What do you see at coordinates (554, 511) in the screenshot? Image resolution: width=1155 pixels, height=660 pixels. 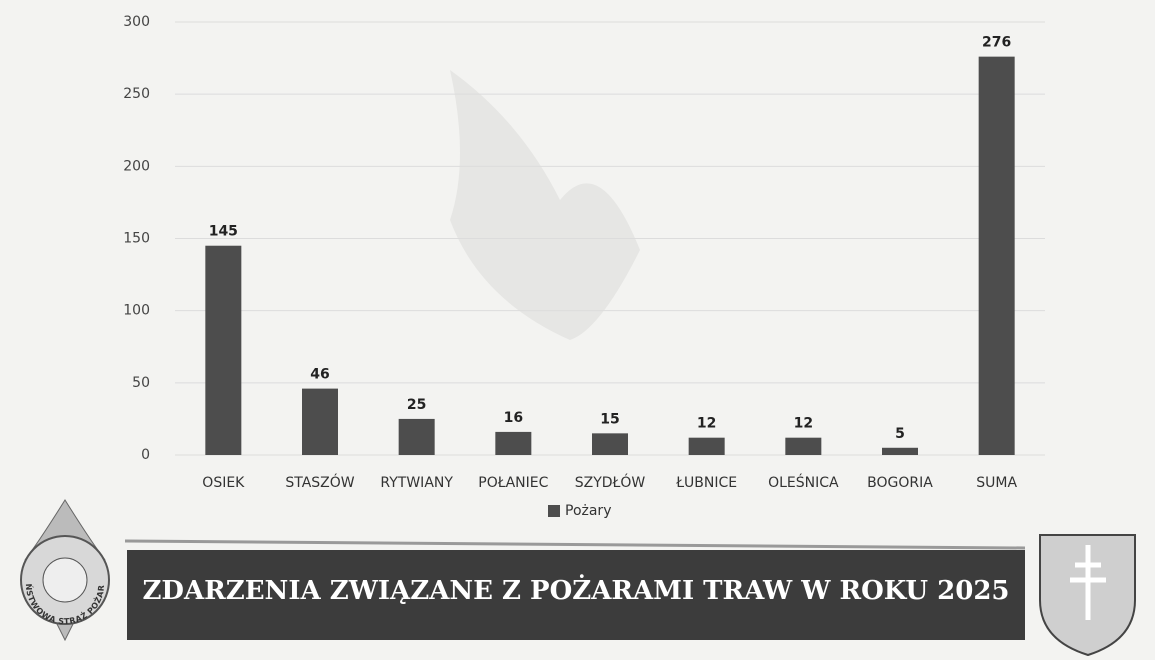 I see `legend-swatch` at bounding box center [554, 511].